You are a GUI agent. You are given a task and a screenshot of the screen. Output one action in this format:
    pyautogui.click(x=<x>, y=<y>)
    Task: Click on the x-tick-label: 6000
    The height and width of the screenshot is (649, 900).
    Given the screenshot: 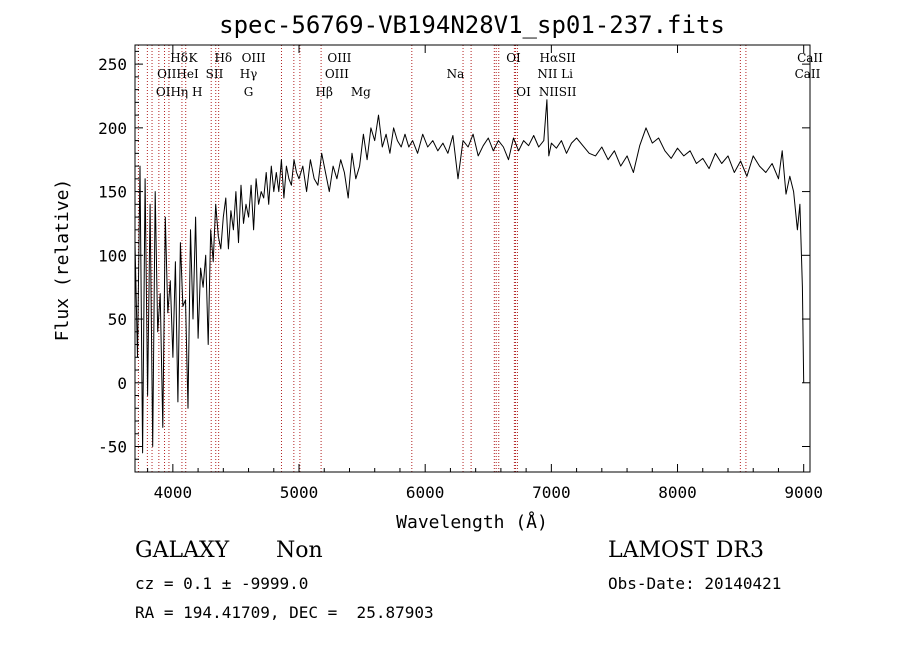 What is the action you would take?
    pyautogui.click(x=425, y=492)
    